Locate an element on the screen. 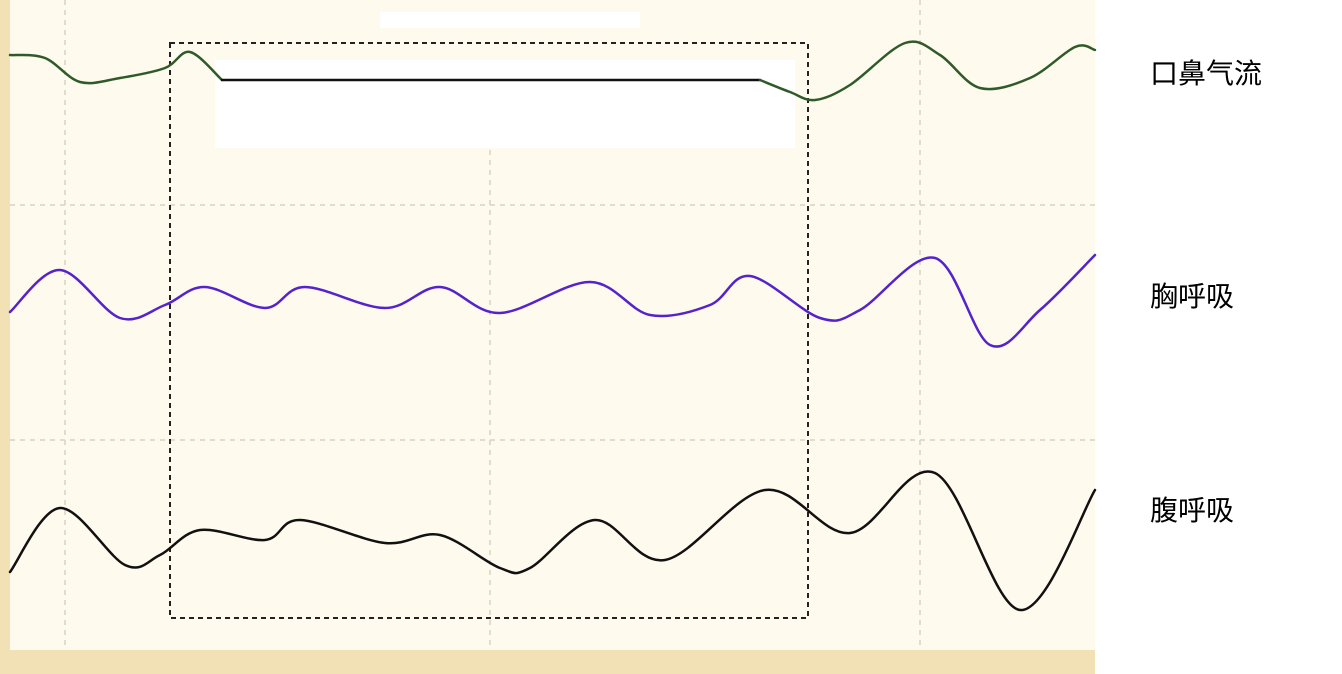 The height and width of the screenshot is (674, 1342). signal-label: 胸呼吸 is located at coordinates (1192, 296).